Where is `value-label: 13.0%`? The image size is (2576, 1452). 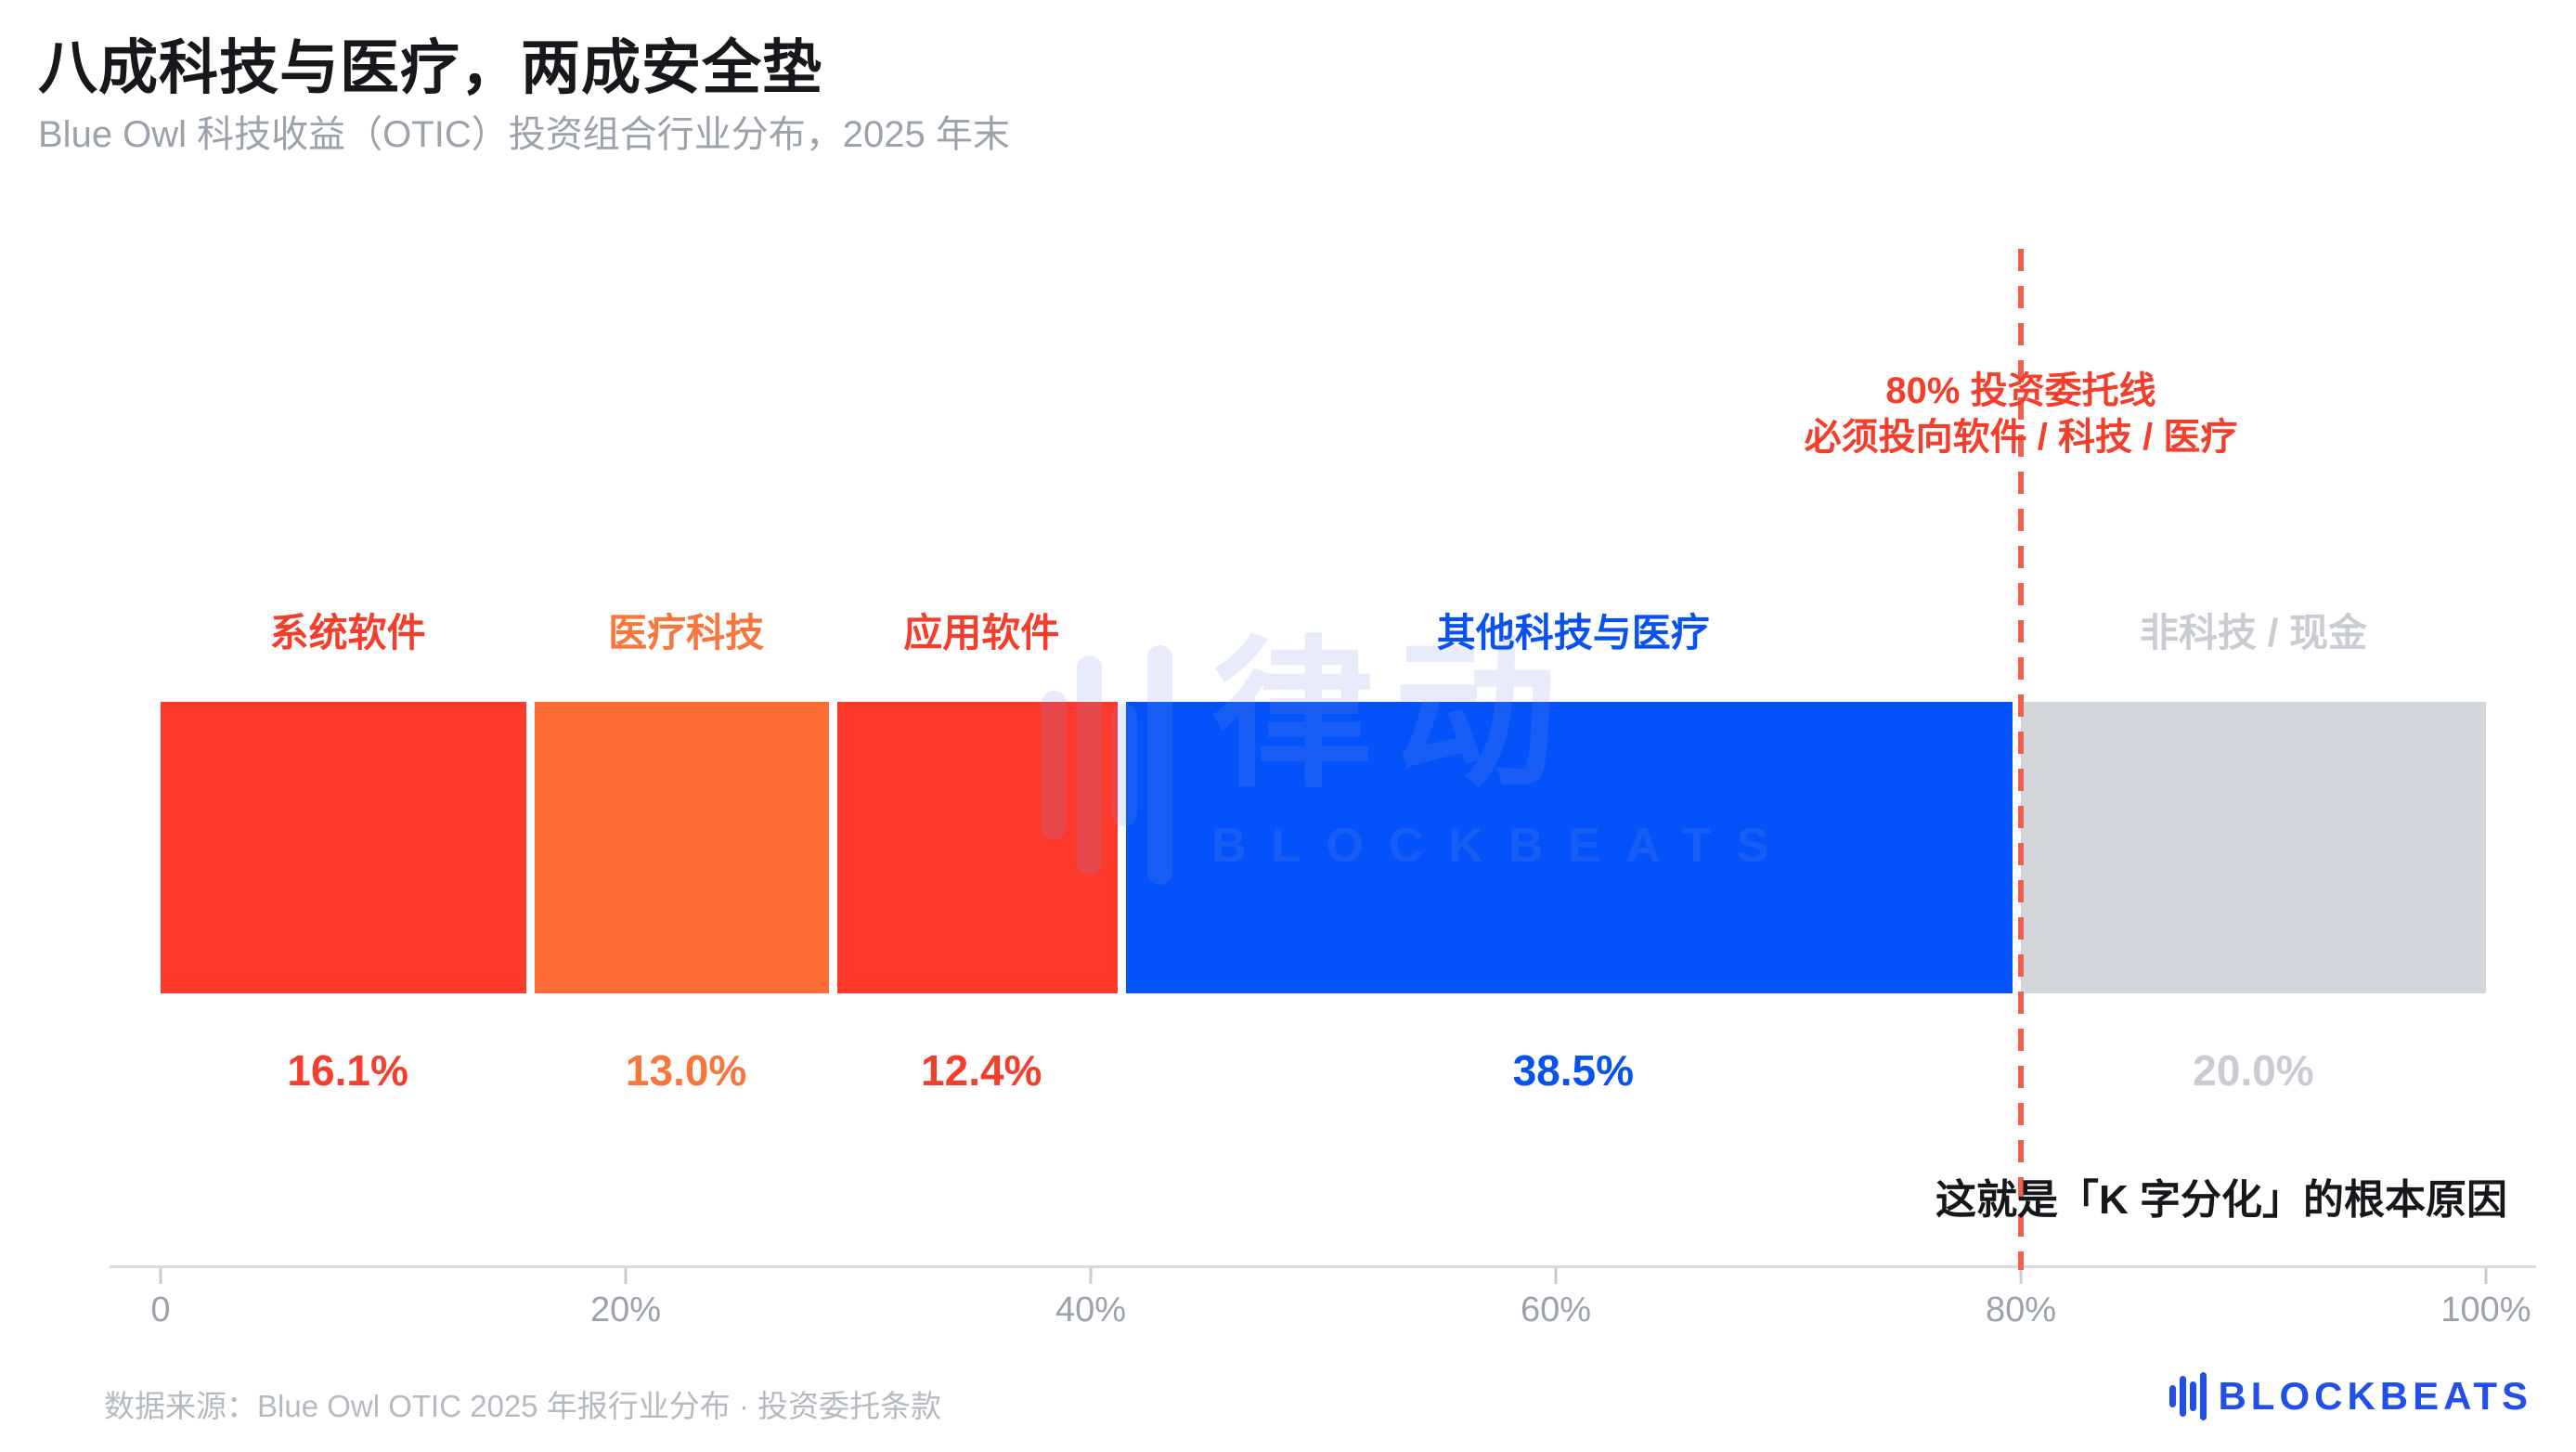 value-label: 13.0% is located at coordinates (686, 1070).